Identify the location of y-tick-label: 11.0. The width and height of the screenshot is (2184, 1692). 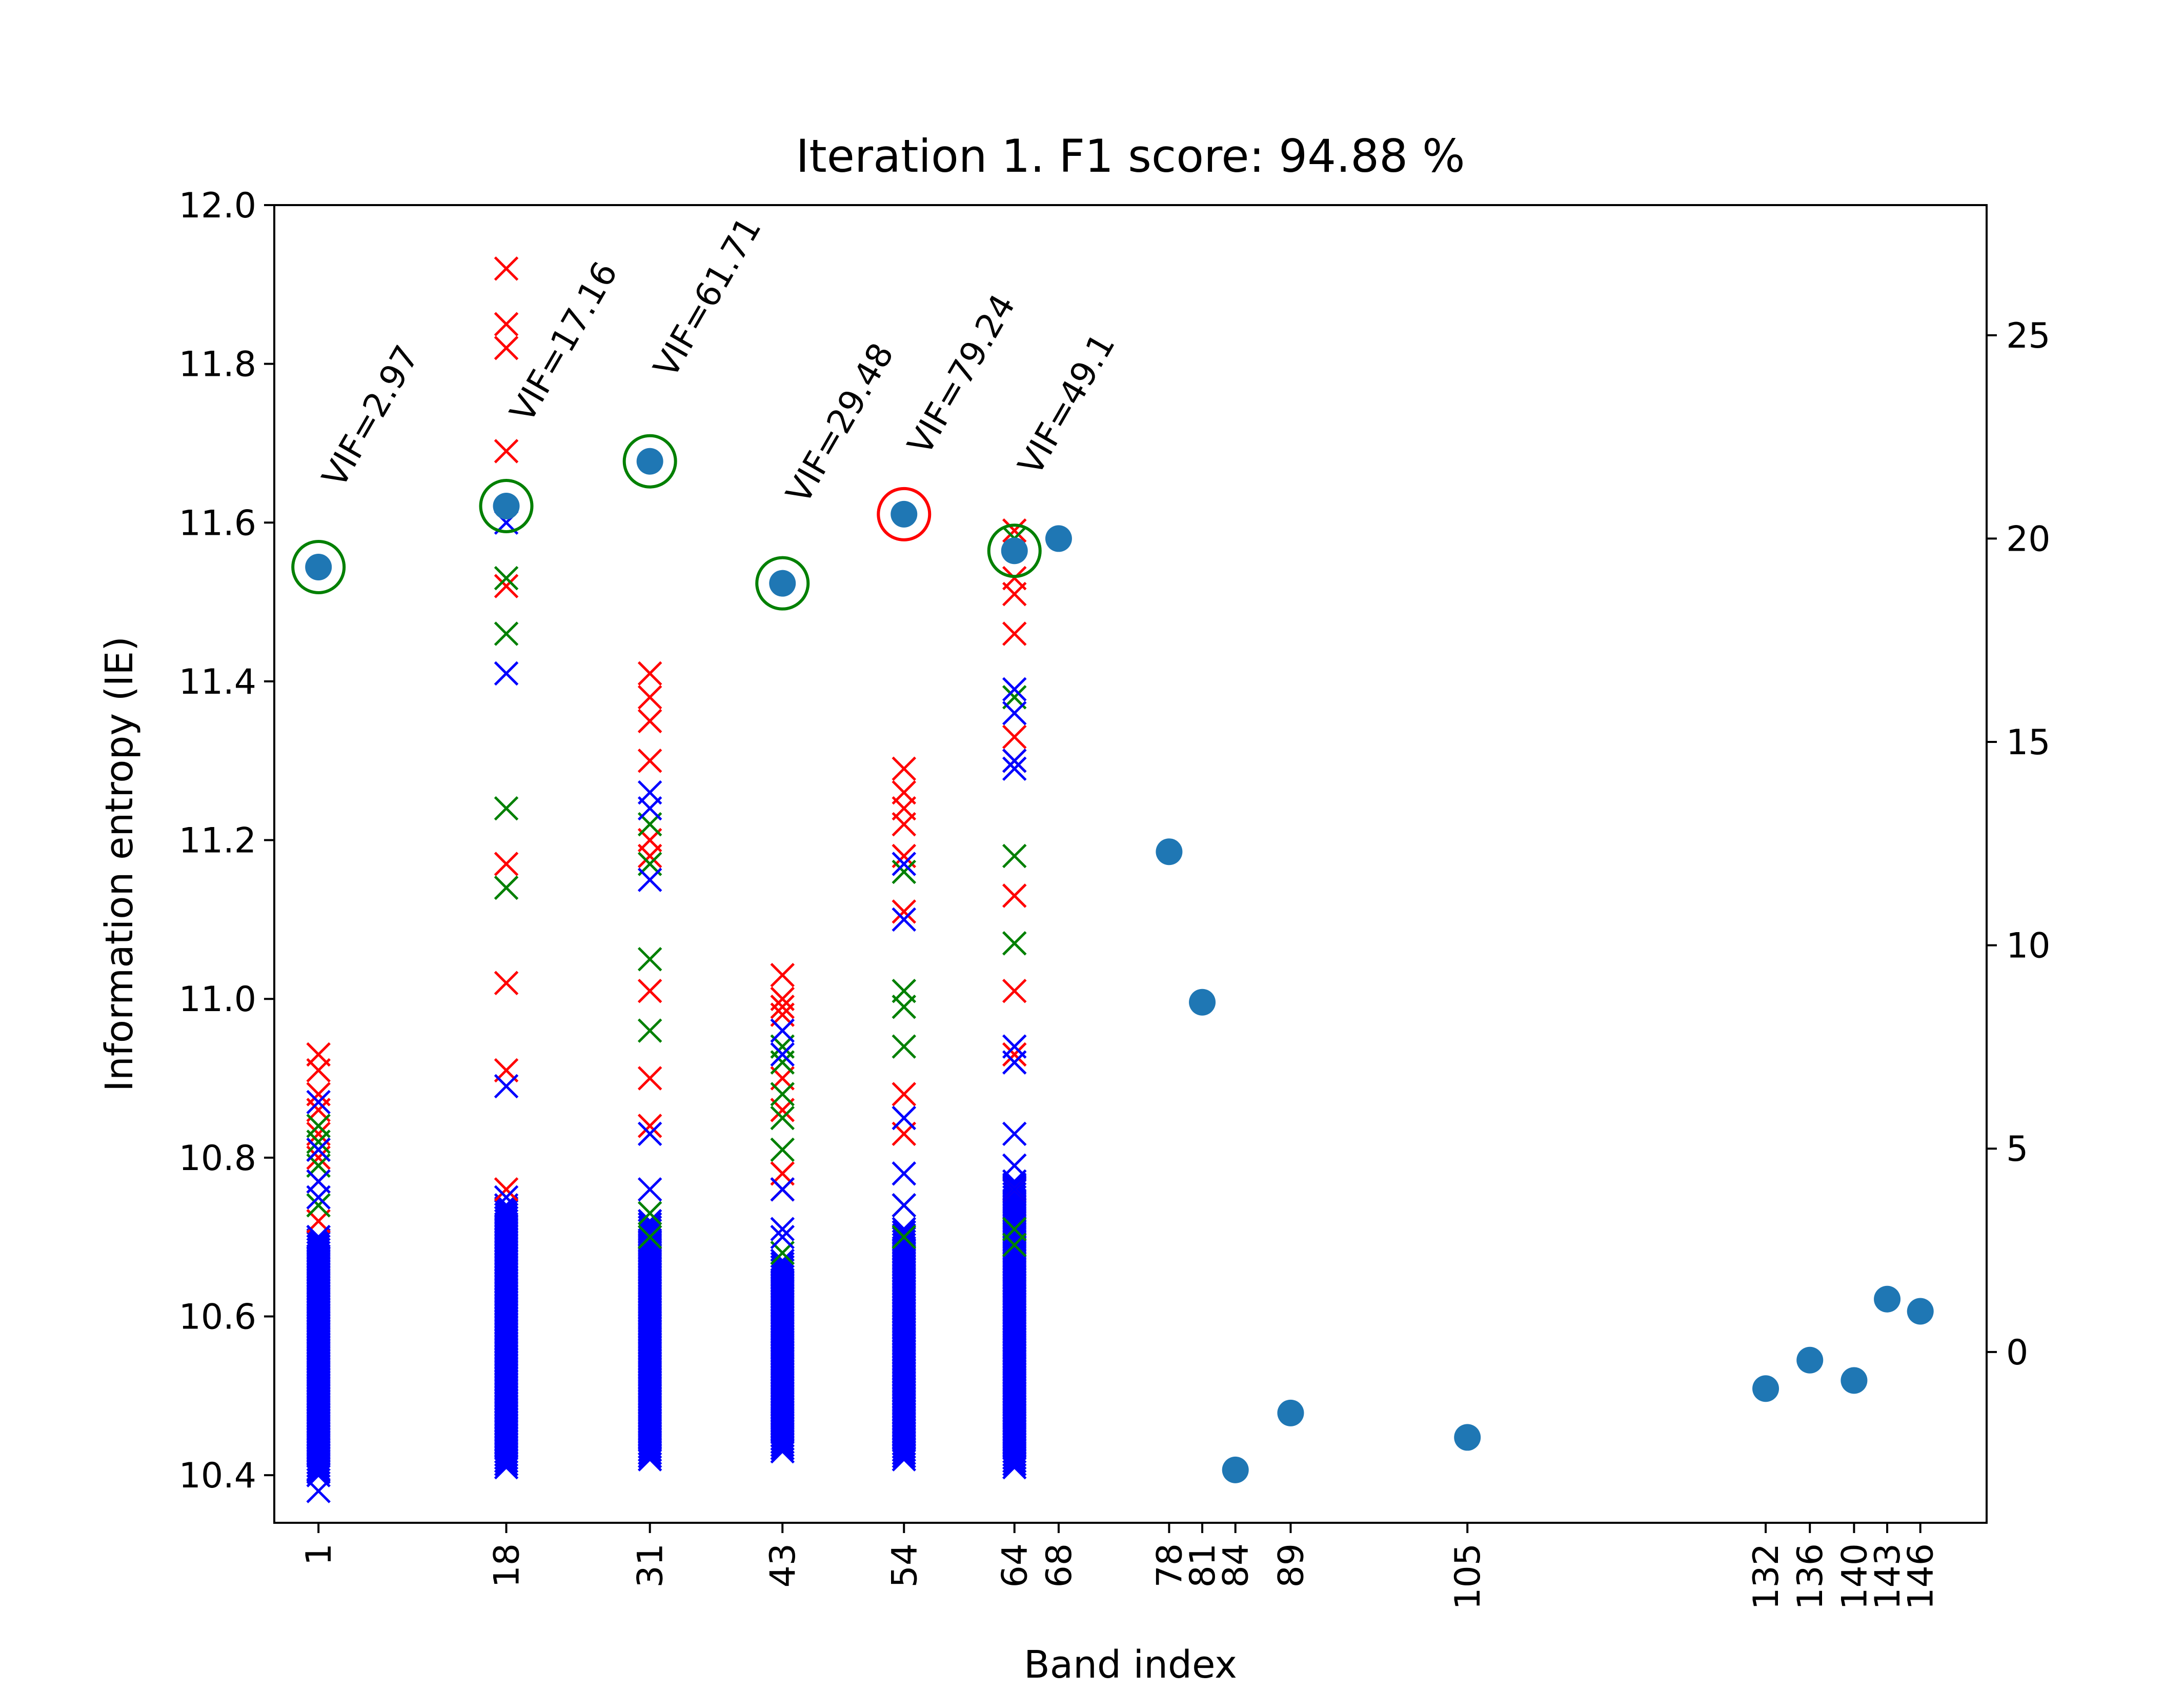
(217, 999).